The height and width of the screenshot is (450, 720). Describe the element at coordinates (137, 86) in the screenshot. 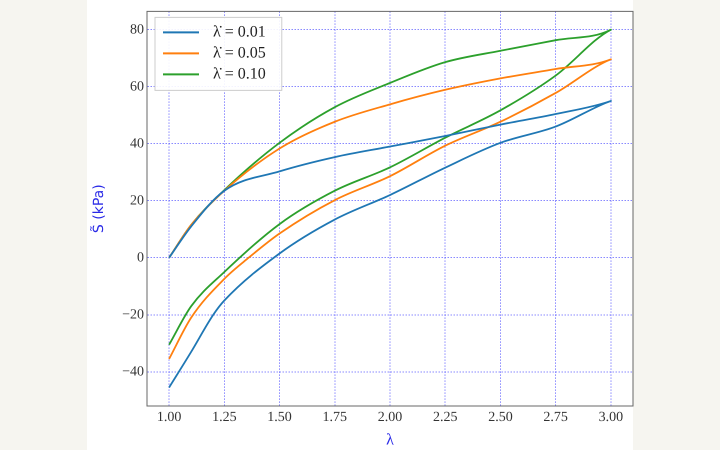

I see `y-tick-label: 60` at that location.